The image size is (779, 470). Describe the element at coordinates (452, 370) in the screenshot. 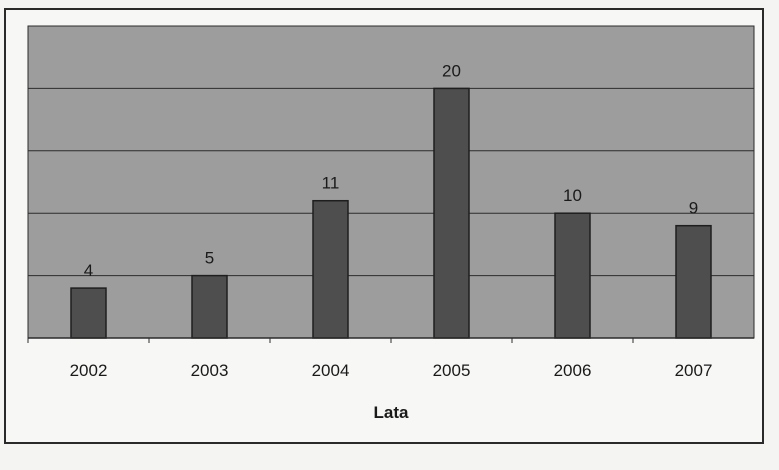

I see `x-tick-label: 2005` at that location.